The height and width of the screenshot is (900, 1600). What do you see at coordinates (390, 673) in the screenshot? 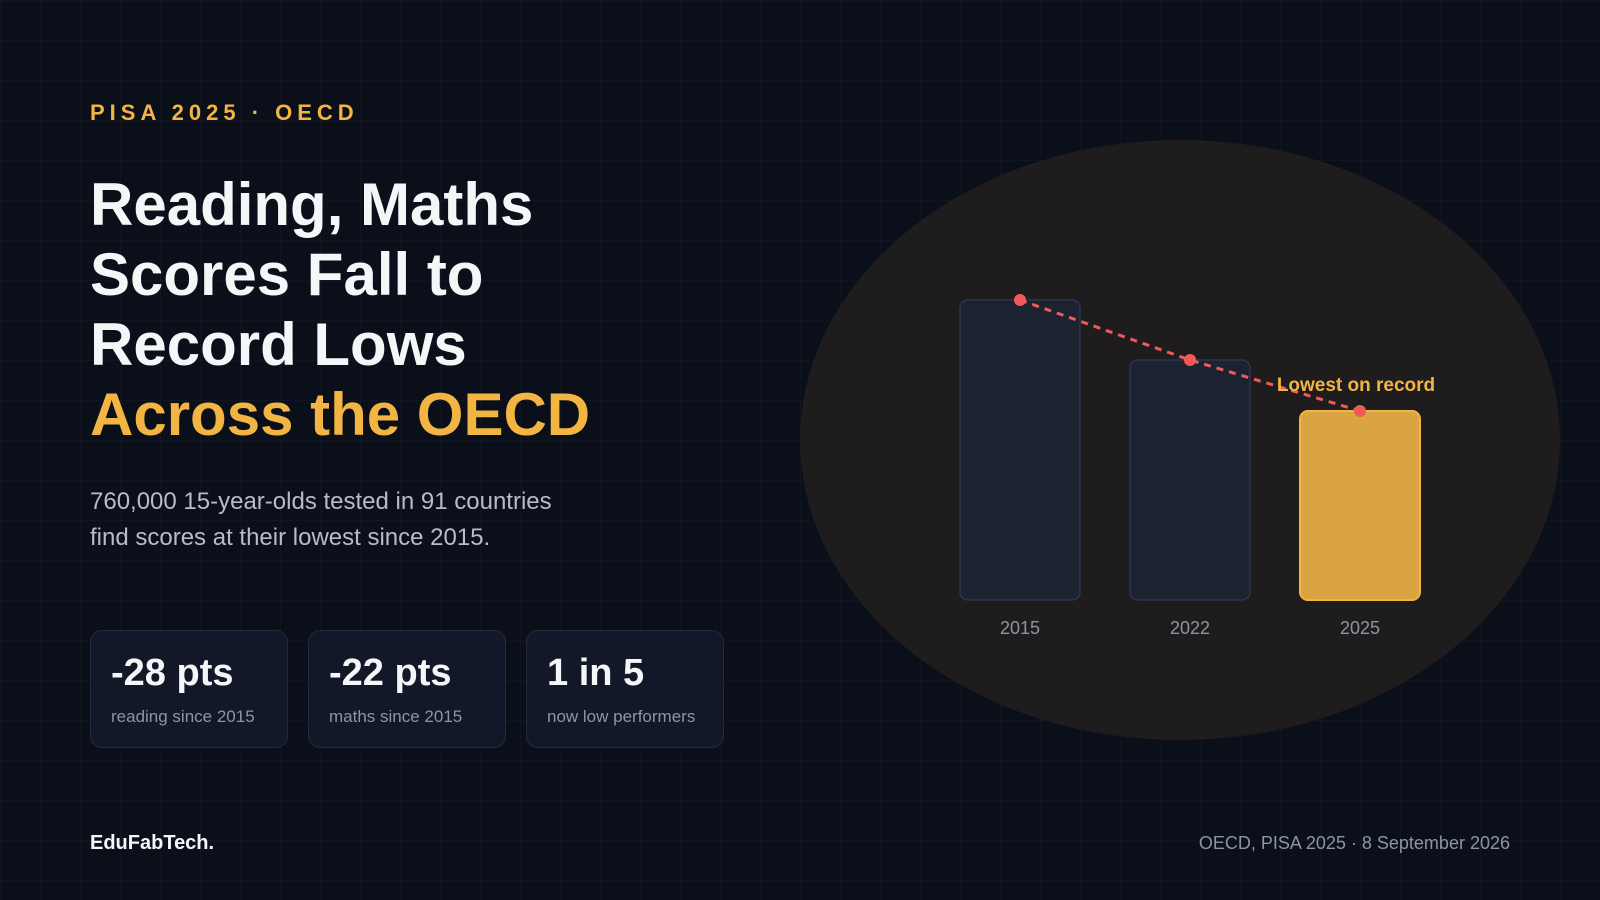
I see `stat-value: -22 pts` at bounding box center [390, 673].